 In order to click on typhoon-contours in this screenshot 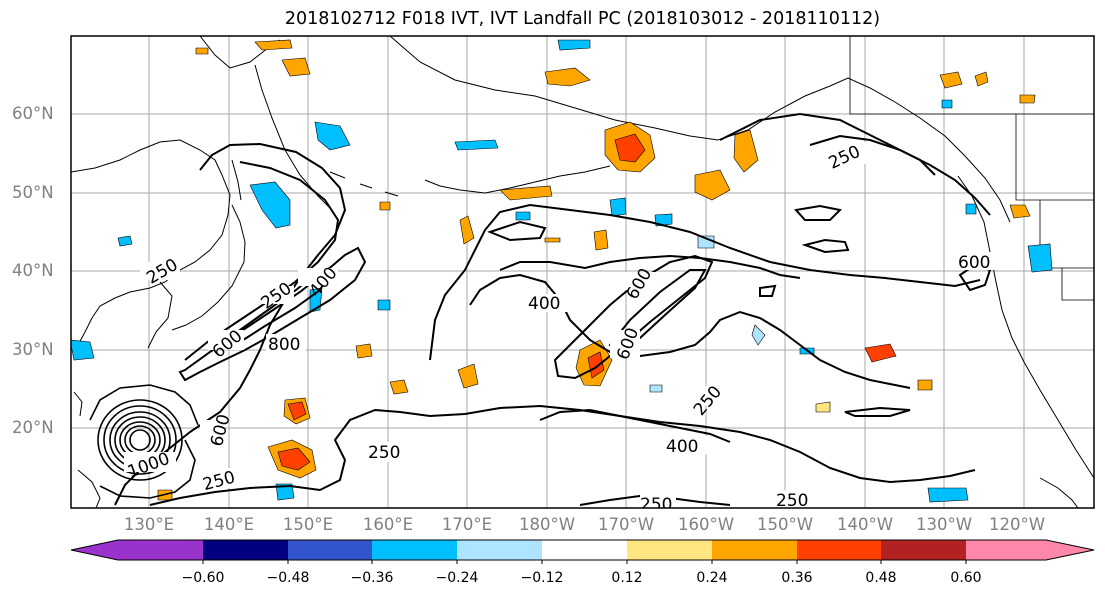, I will do `click(144, 441)`.